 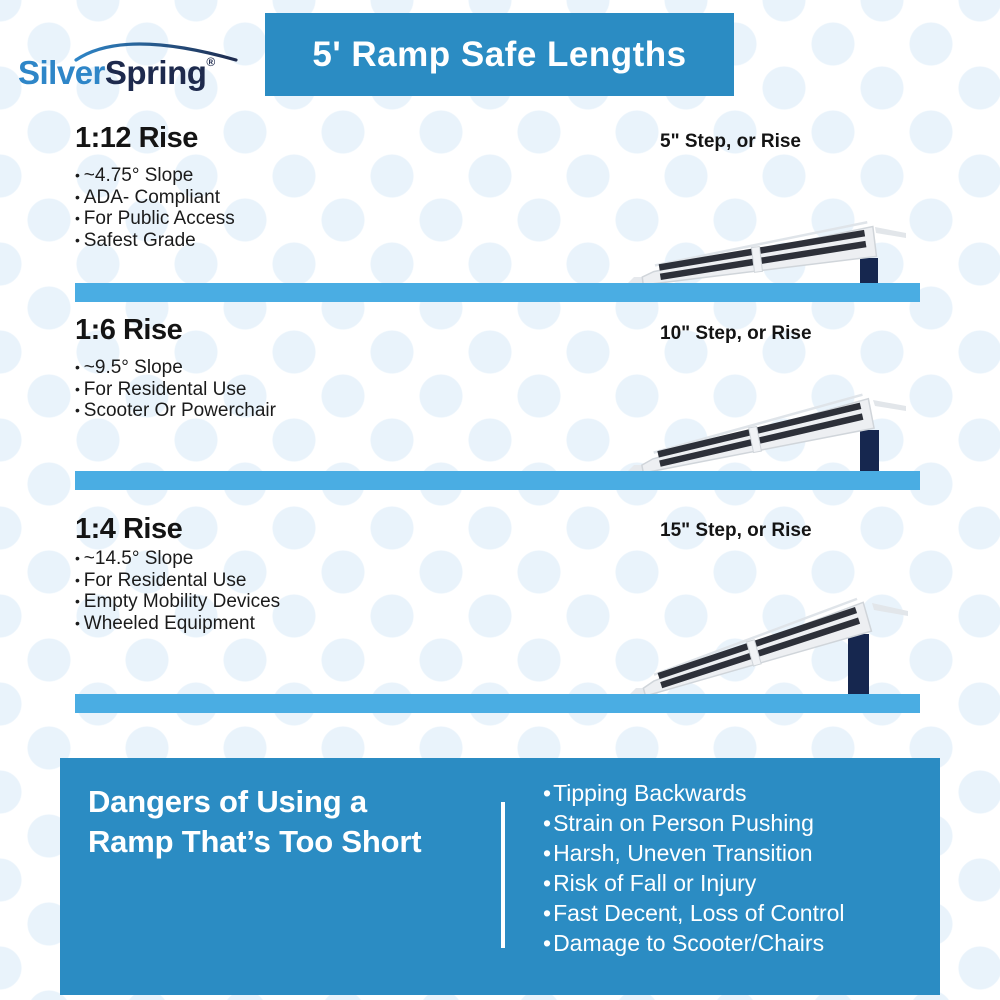 What do you see at coordinates (155, 198) in the screenshot?
I see `bullet-item: ADA- Compliant` at bounding box center [155, 198].